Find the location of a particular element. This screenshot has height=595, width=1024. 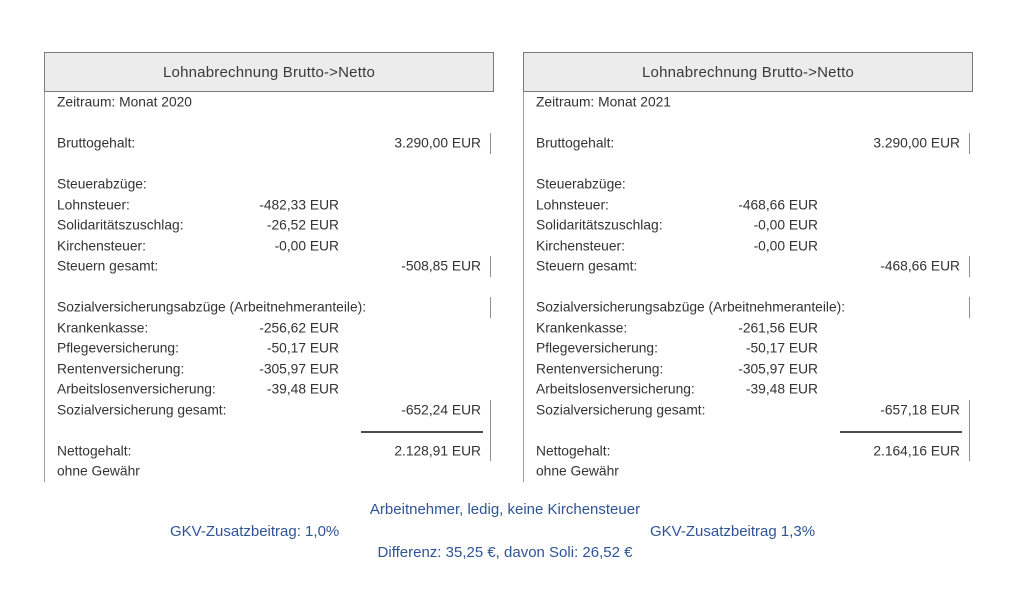

gkv-surcharge-2020-note: GKV-Zusatzbeitrag: 1,0% is located at coordinates (255, 531).